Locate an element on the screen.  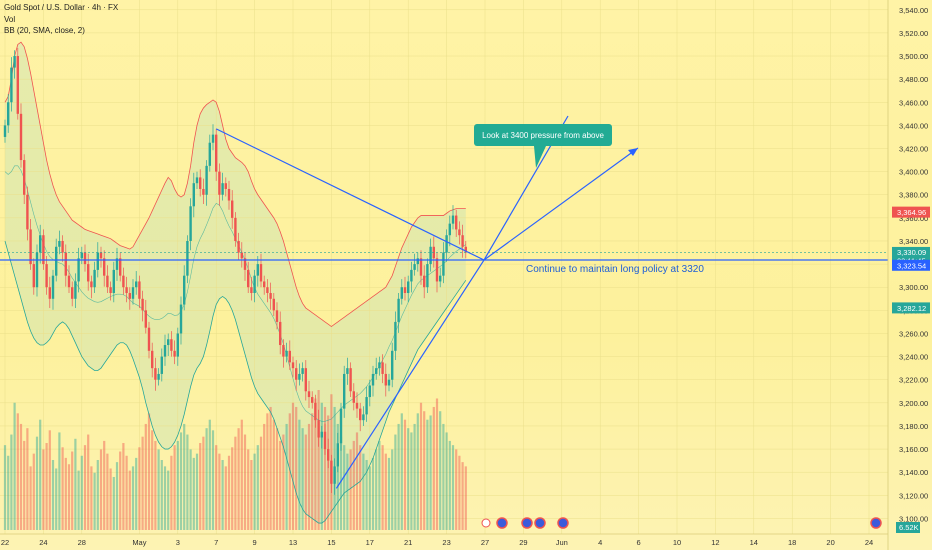
projection-arrow-right is located at coordinates (561, 204).